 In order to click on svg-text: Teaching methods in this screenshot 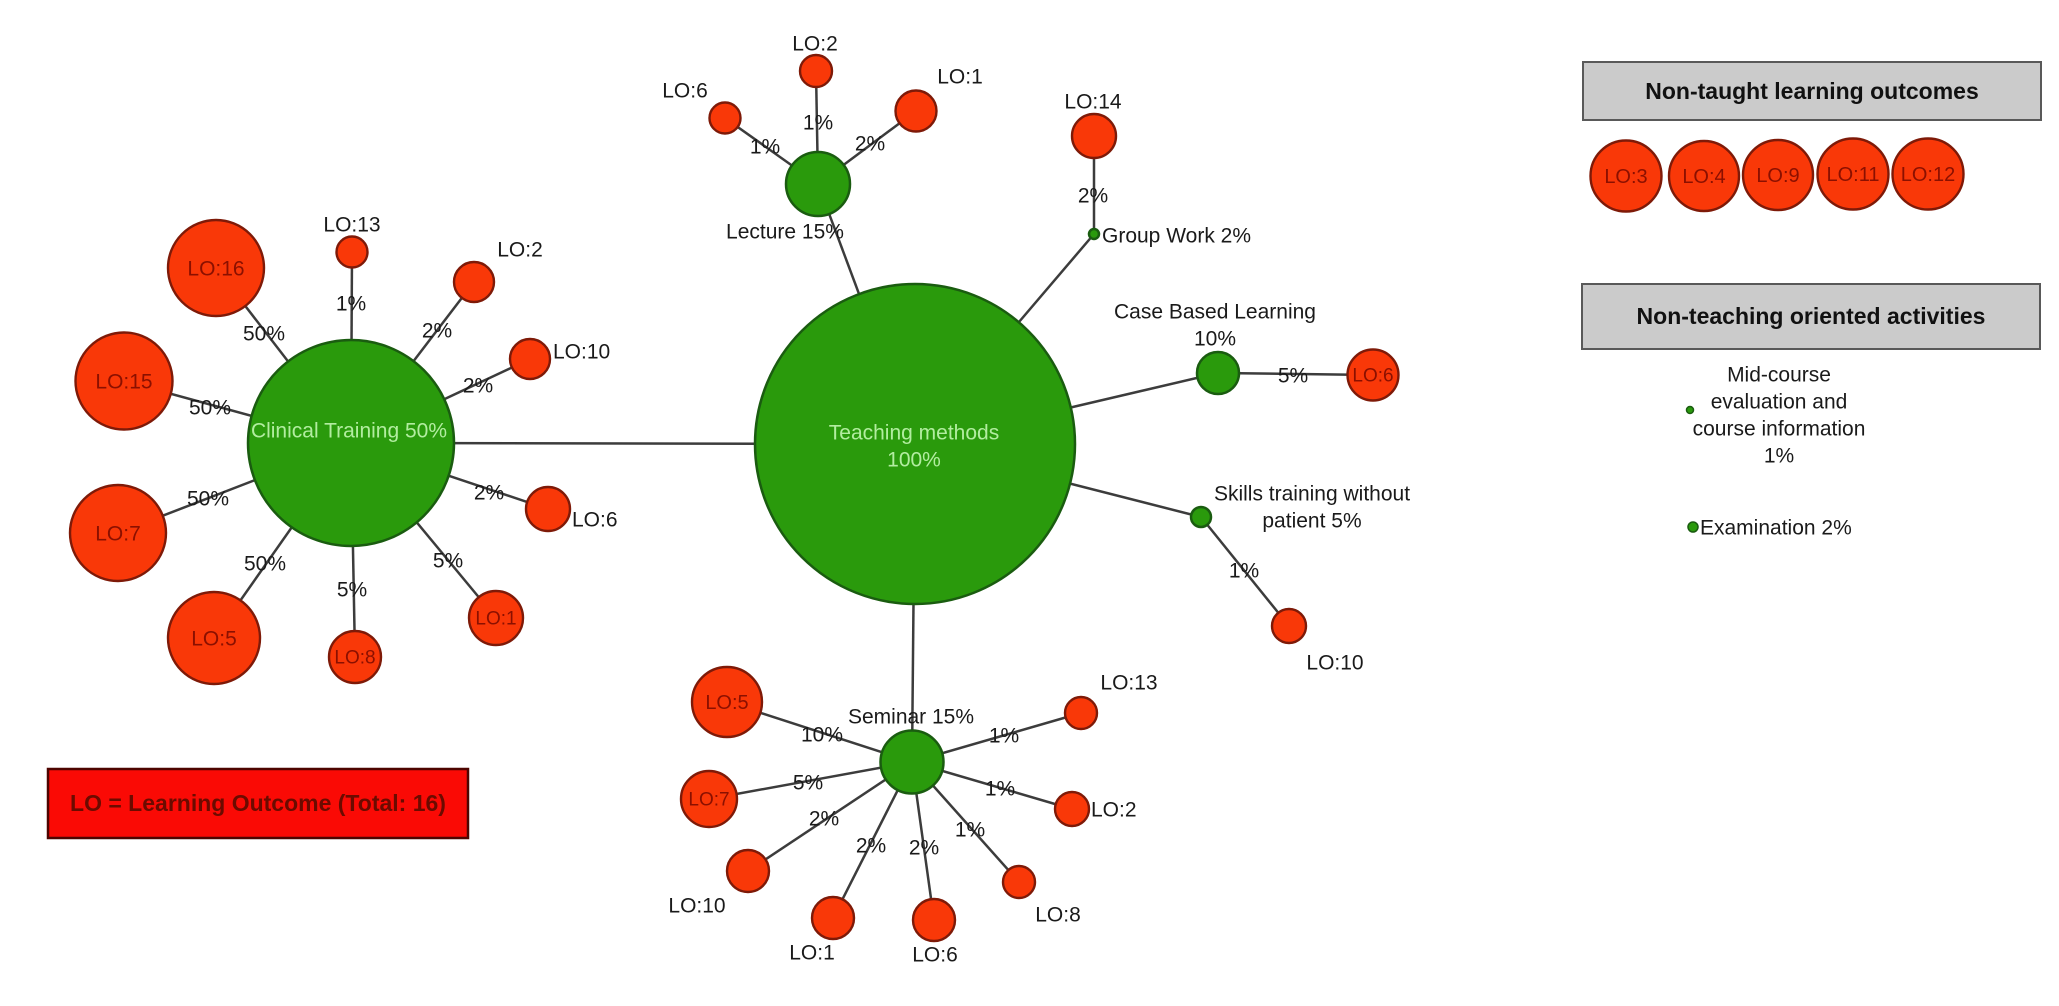, I will do `click(914, 432)`.